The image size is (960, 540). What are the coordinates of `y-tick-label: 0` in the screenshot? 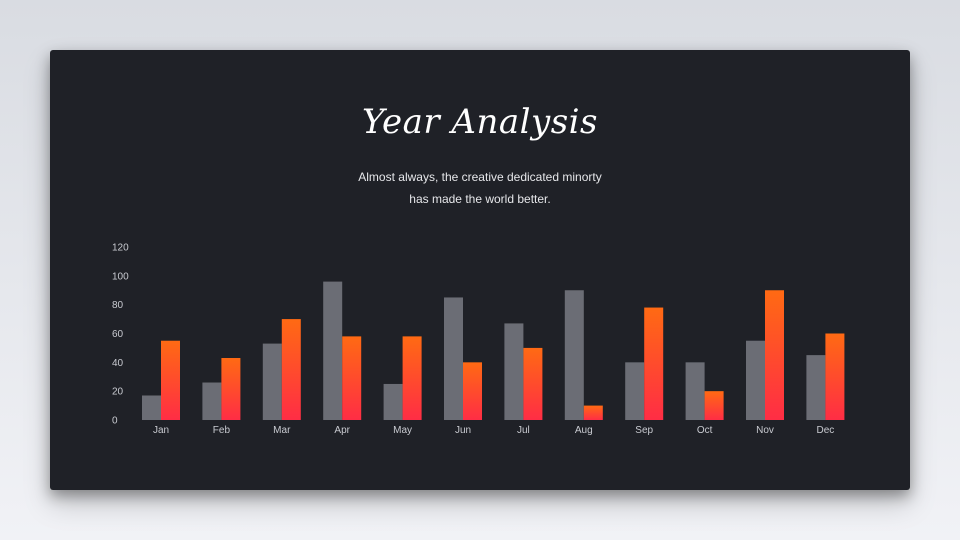 It's located at (115, 421).